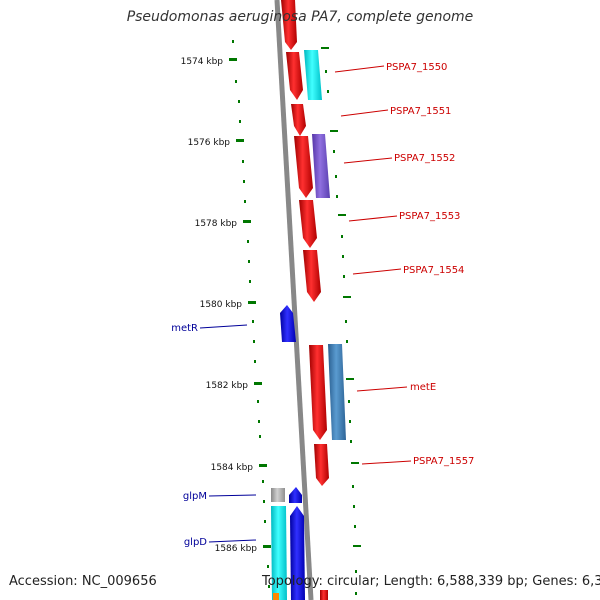 The height and width of the screenshot is (600, 600). I want to click on left-dotted-ring, so click(251, 314).